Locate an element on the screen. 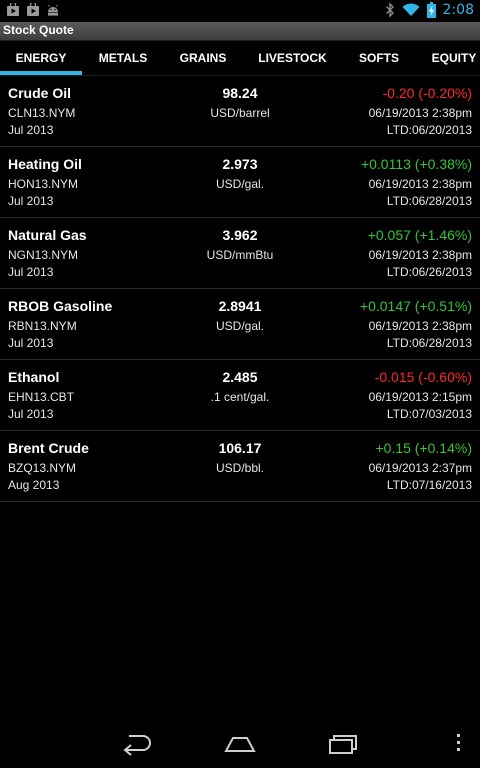  quote-timestamp: 06/19/2013 2:37pm is located at coordinates (420, 468).